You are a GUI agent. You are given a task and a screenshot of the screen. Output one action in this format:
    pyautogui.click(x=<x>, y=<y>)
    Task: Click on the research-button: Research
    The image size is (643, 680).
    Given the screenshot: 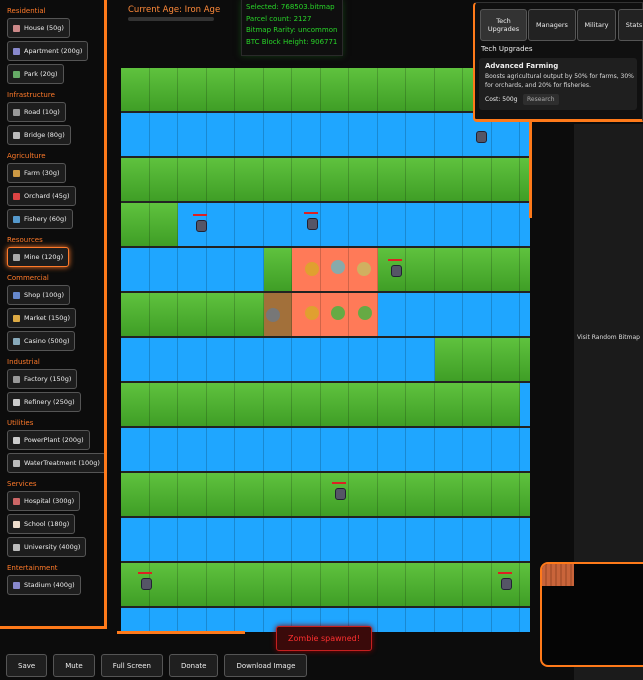 What is the action you would take?
    pyautogui.click(x=541, y=99)
    